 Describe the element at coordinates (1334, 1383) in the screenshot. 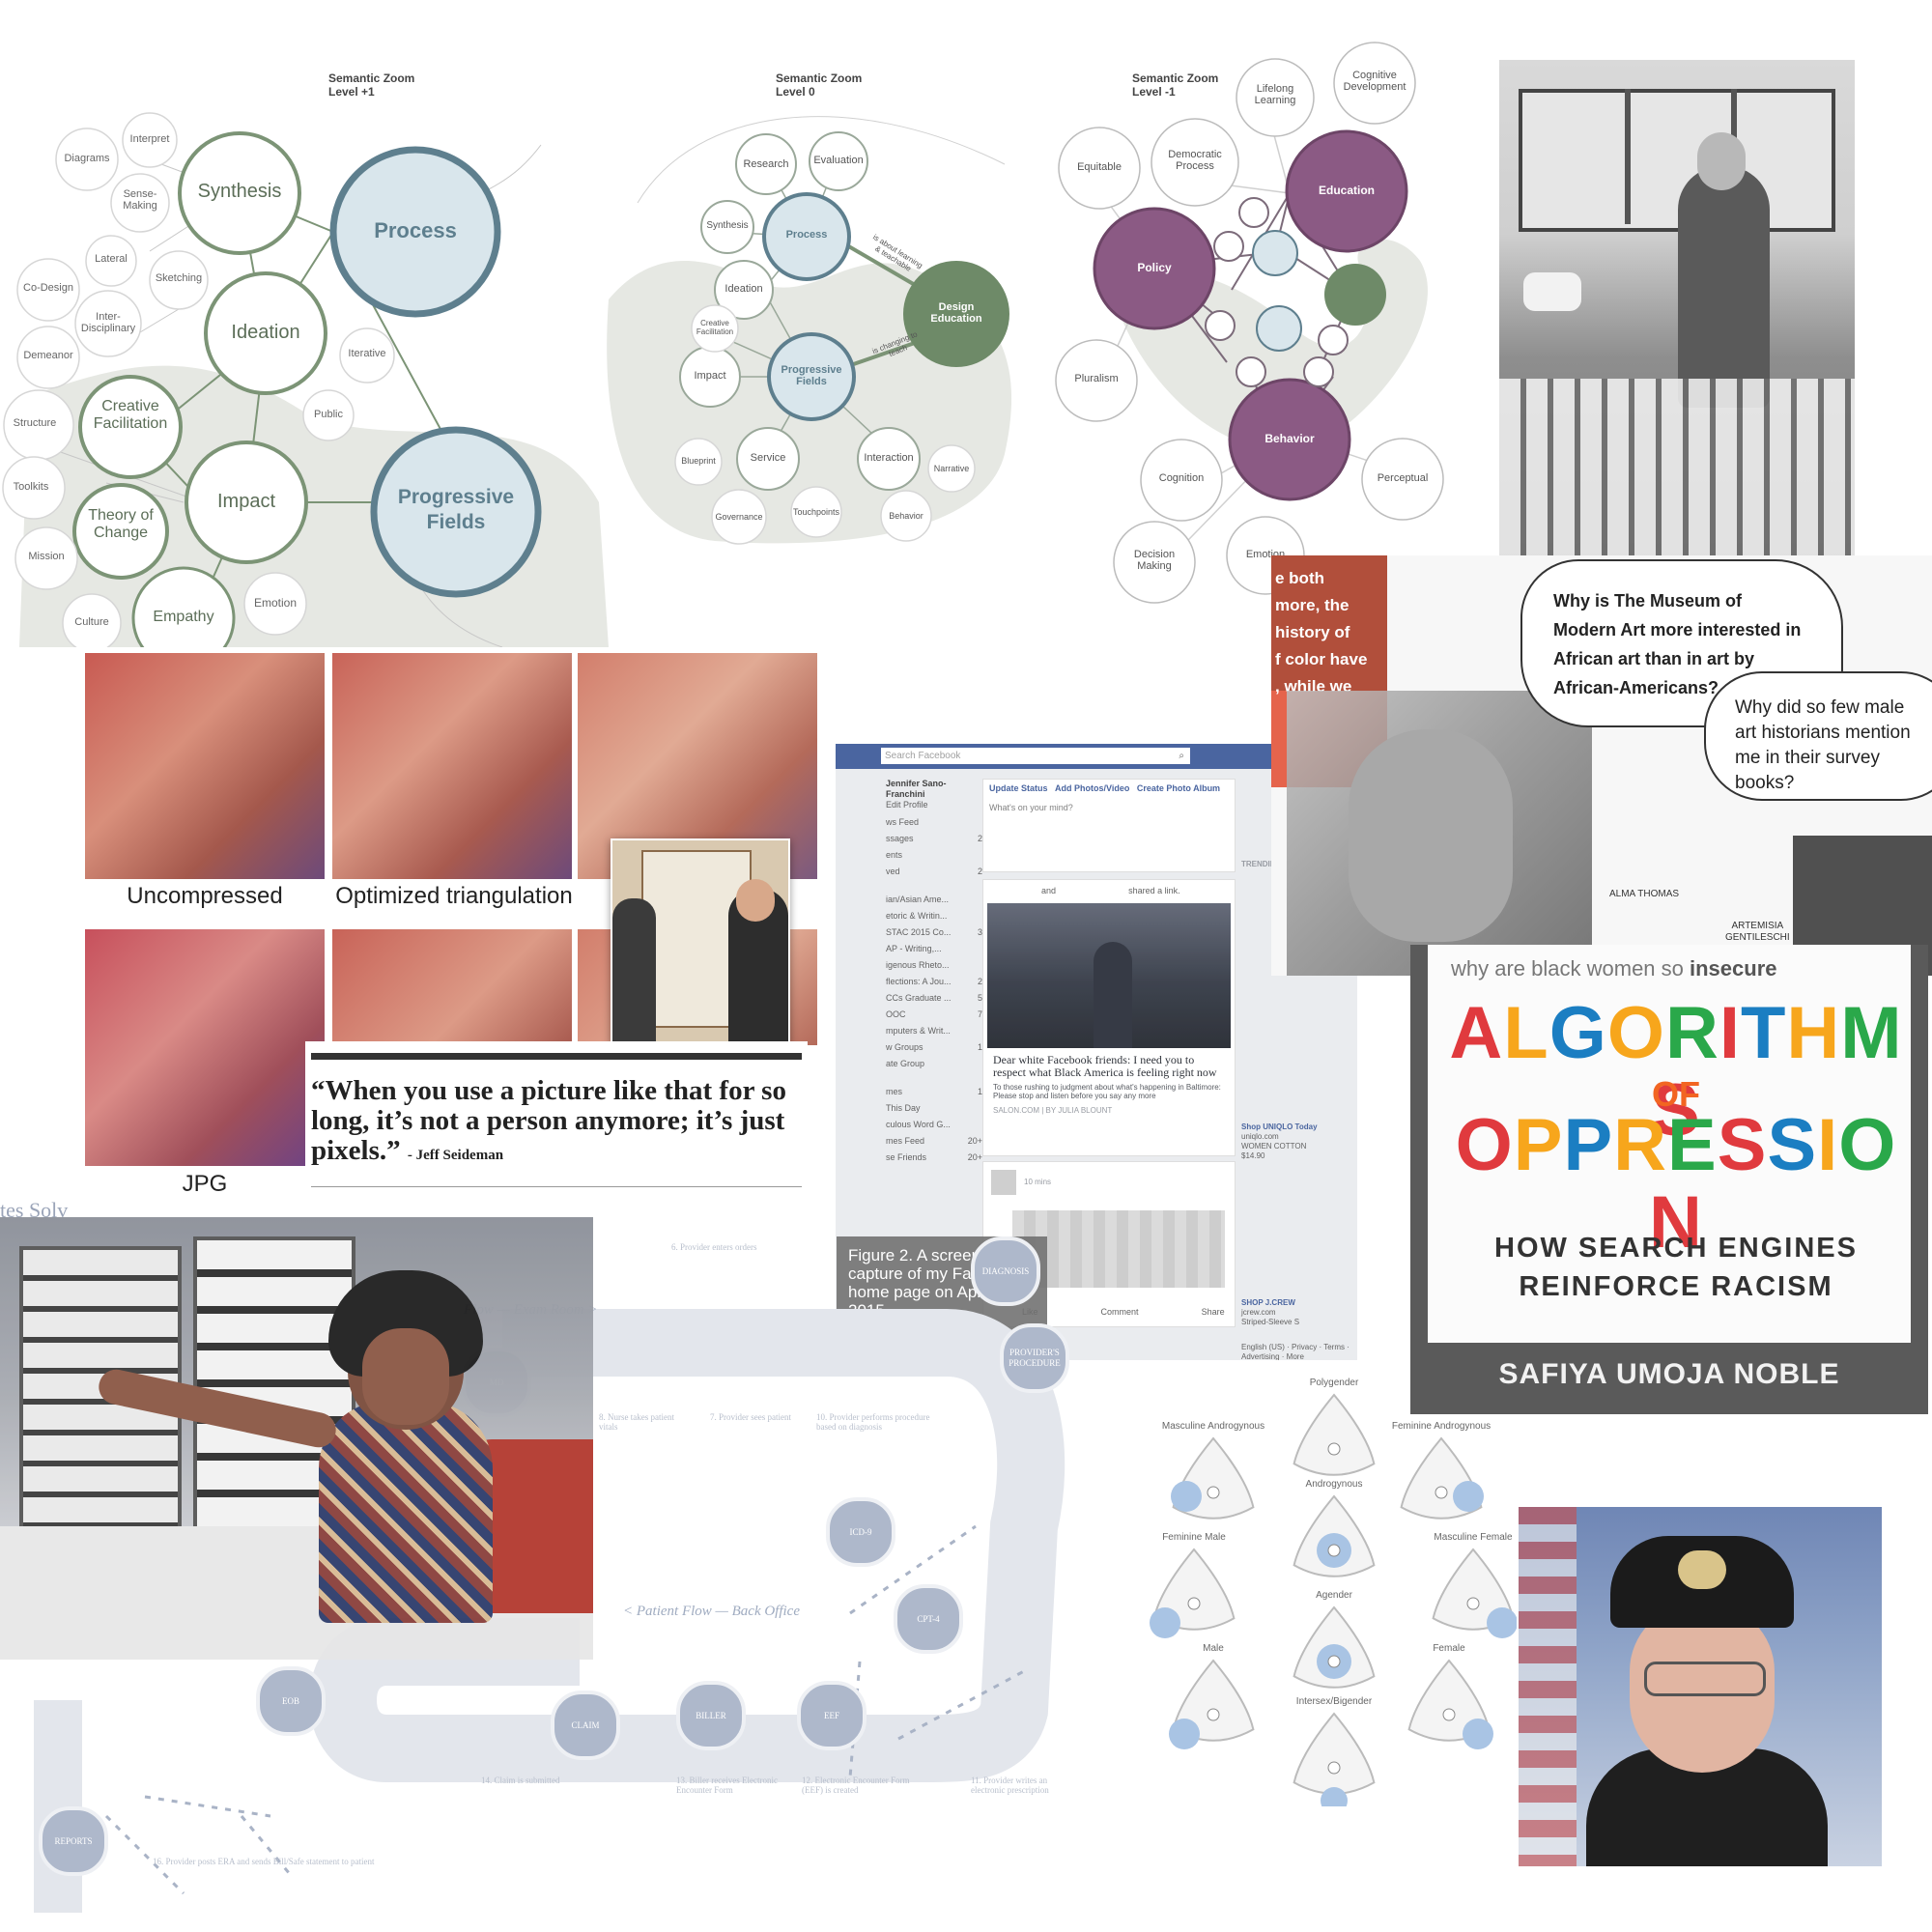

I see `gender-label: Polygender` at that location.